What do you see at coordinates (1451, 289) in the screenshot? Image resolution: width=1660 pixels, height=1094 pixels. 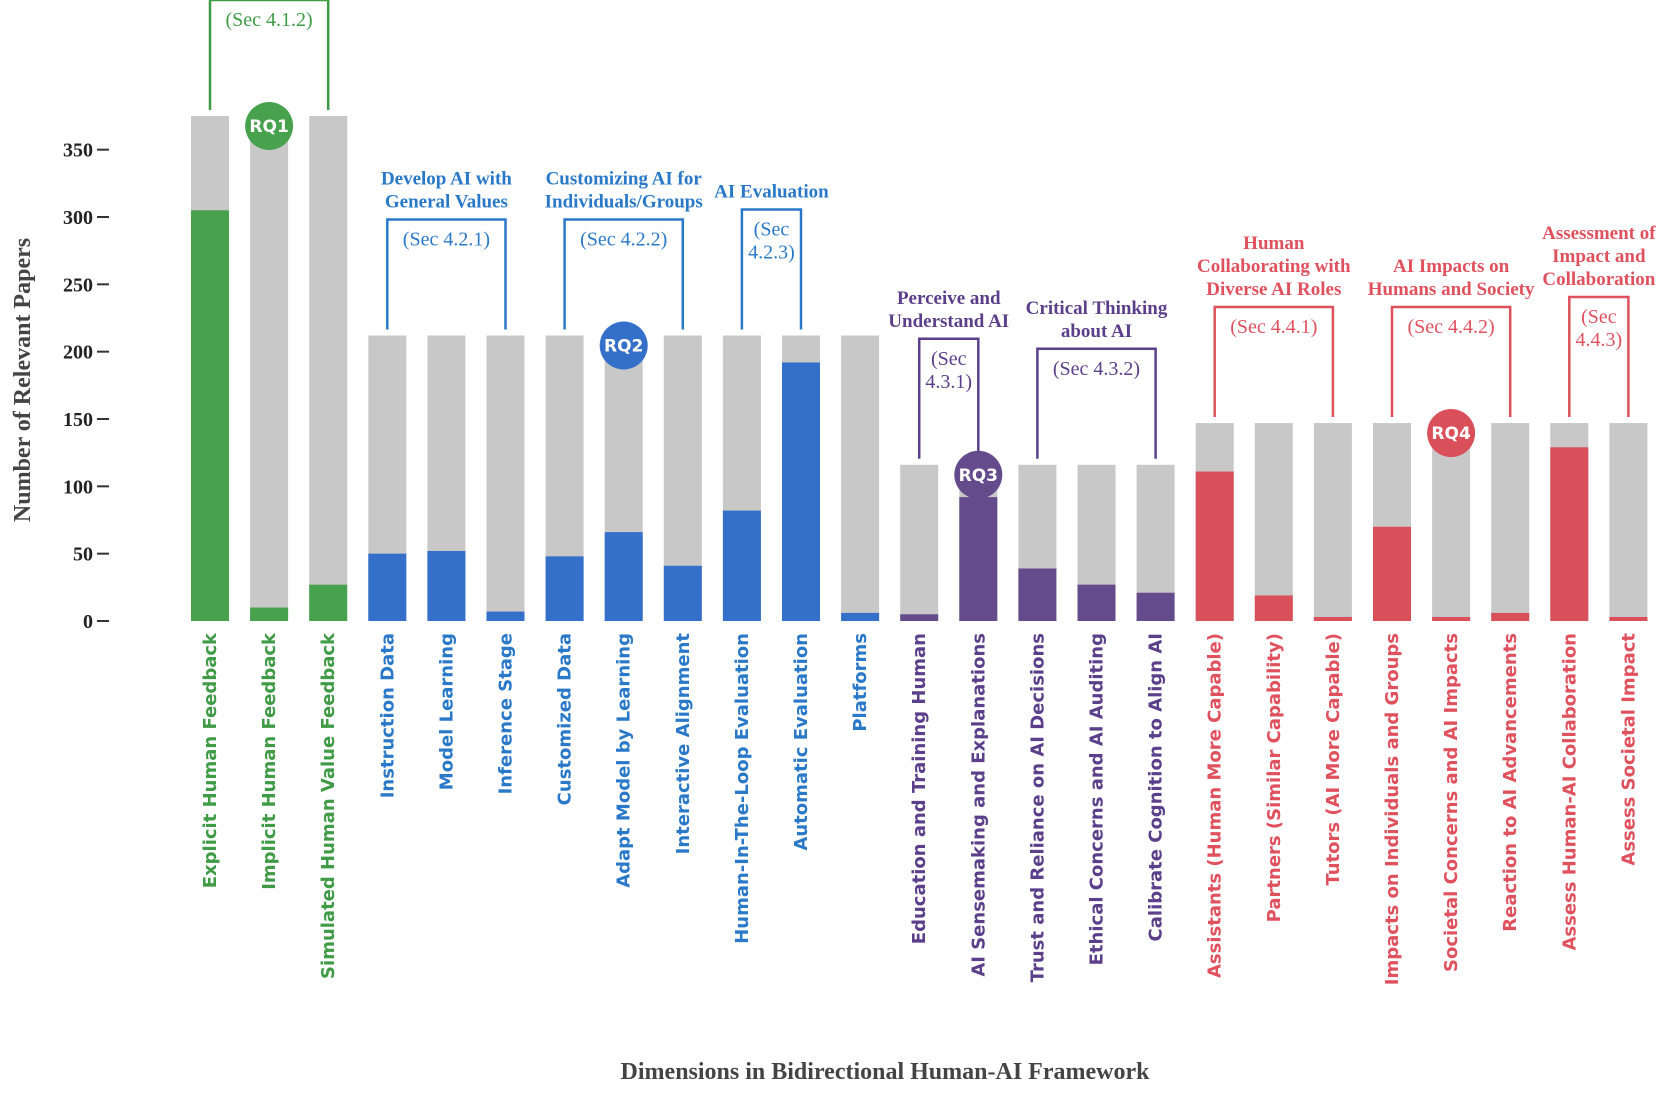 I see `annotation-title: Humans and Society` at bounding box center [1451, 289].